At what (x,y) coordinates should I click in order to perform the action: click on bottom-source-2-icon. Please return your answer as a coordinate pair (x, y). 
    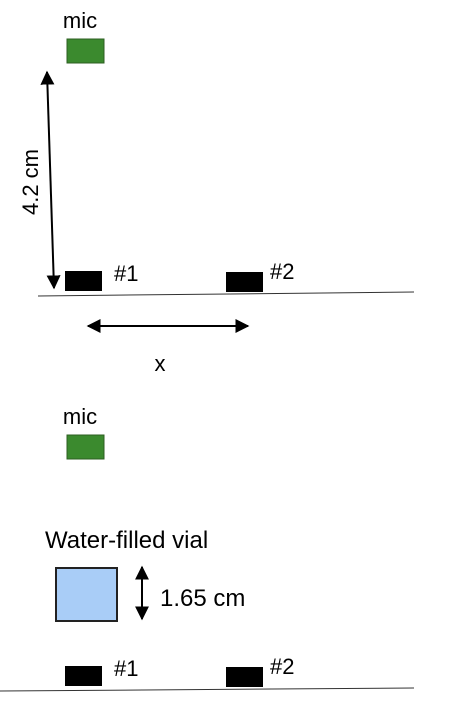
    Looking at the image, I should click on (244, 677).